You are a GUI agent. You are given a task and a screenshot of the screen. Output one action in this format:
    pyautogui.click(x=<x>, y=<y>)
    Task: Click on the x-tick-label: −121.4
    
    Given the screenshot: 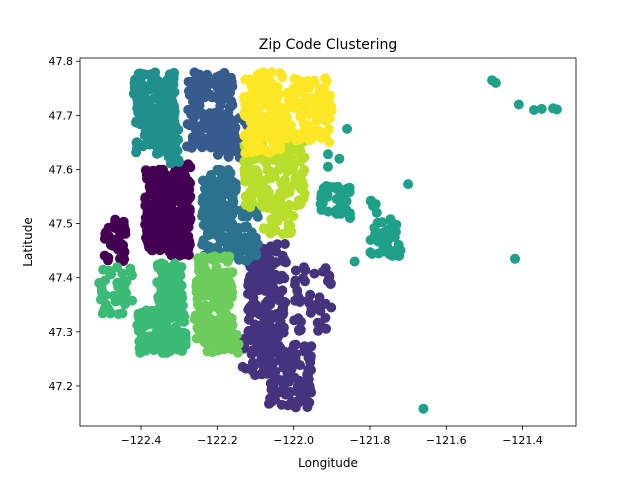 What is the action you would take?
    pyautogui.click(x=522, y=440)
    